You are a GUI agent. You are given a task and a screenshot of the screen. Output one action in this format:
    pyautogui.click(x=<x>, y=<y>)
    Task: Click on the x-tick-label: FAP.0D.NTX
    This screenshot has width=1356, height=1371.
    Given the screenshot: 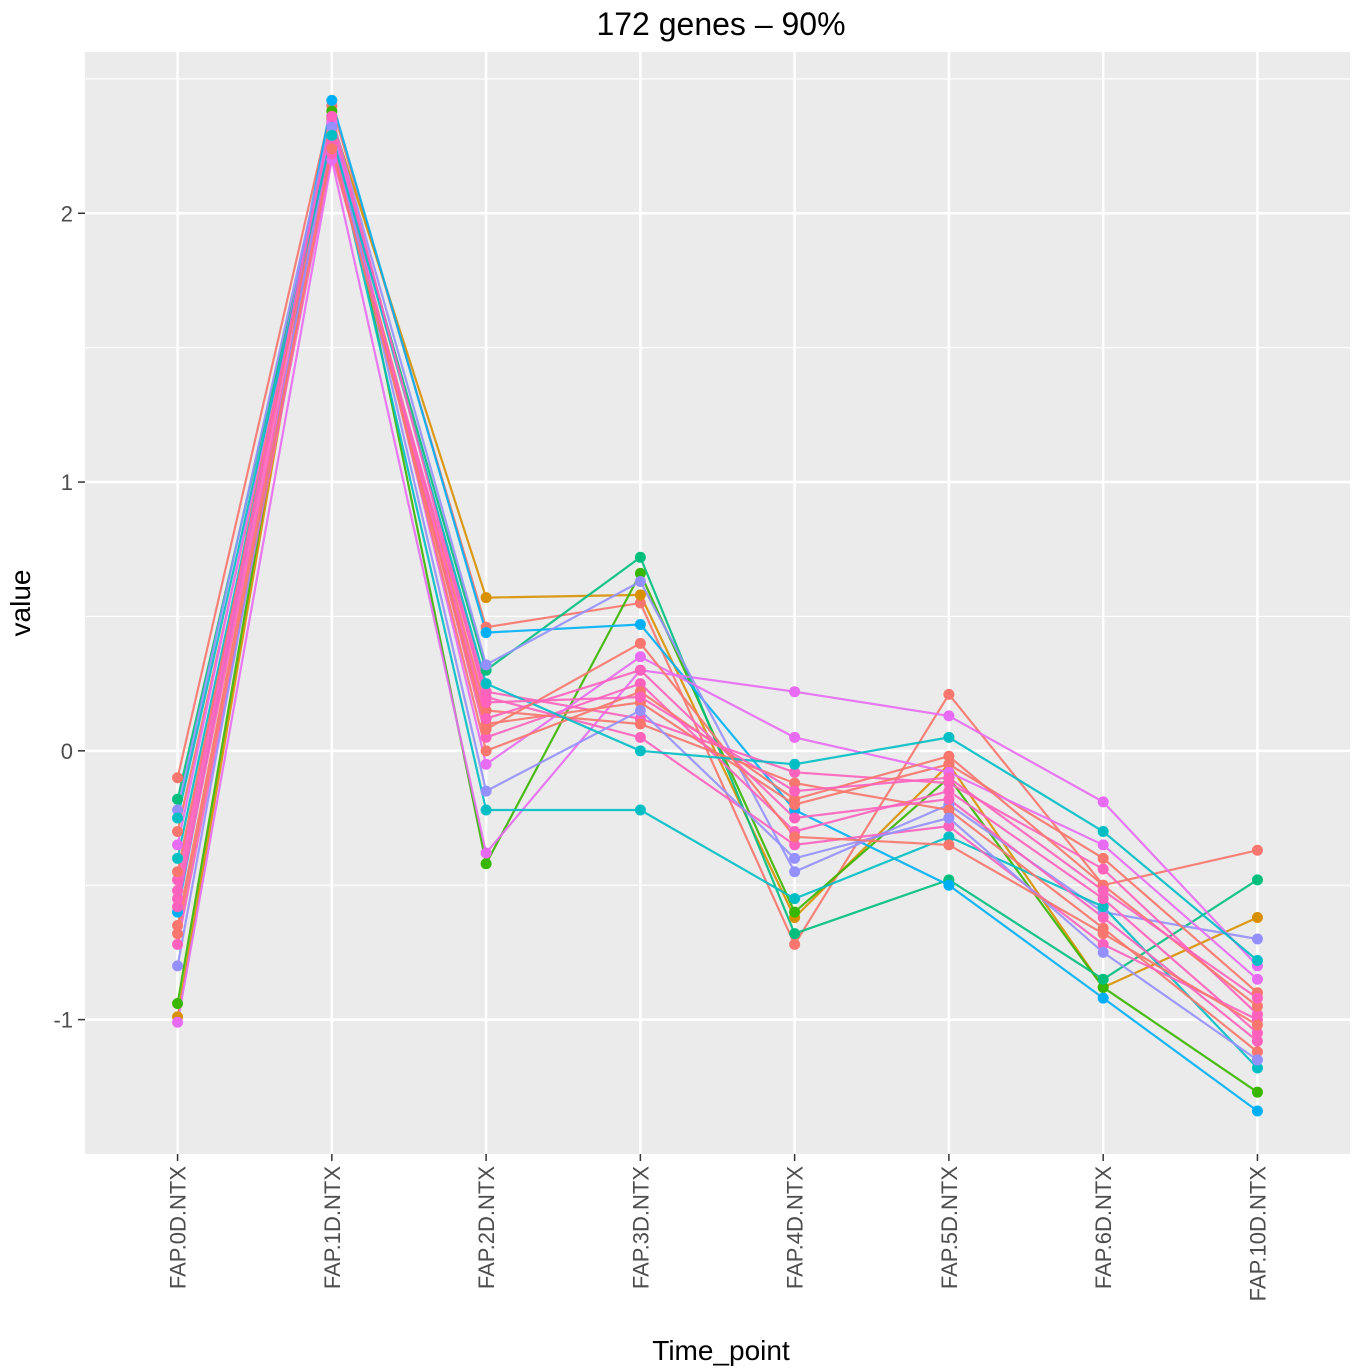 What is the action you would take?
    pyautogui.click(x=178, y=1227)
    